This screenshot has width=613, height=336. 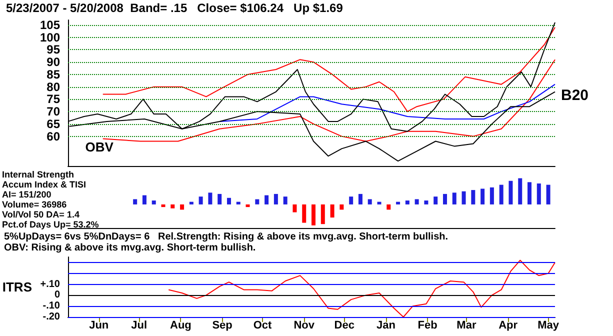 What do you see at coordinates (50, 25) in the screenshot?
I see `y-tick-label: 105` at bounding box center [50, 25].